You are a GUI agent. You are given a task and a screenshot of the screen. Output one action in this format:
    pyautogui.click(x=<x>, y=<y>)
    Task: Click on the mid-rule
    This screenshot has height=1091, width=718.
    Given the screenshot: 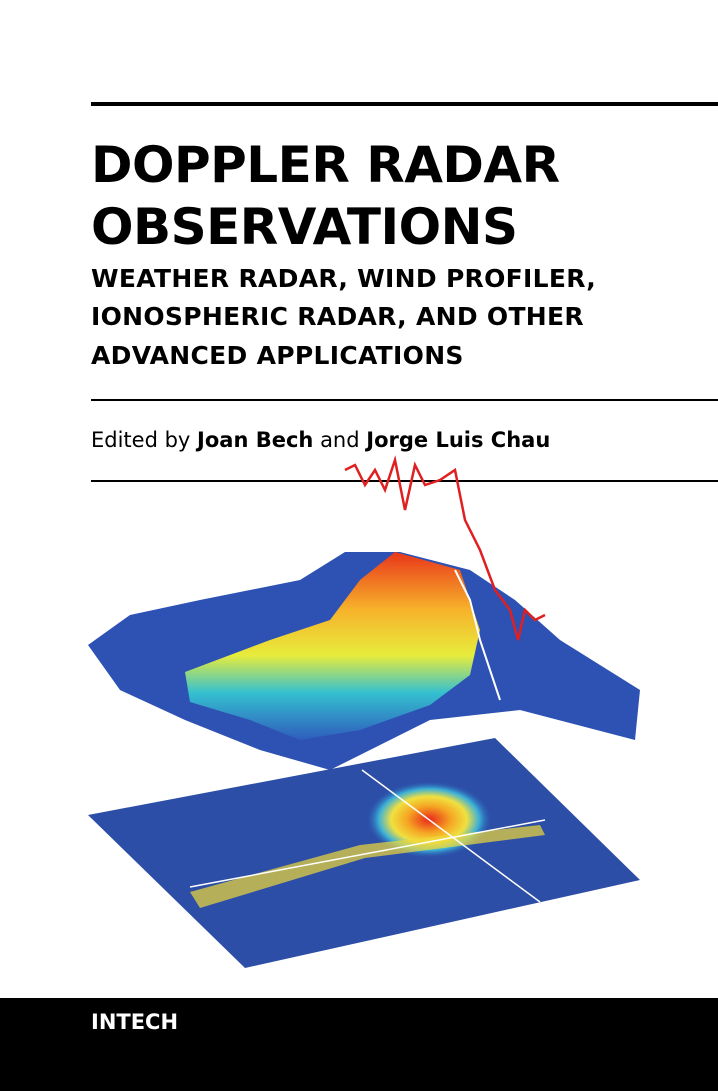 What is the action you would take?
    pyautogui.click(x=404, y=400)
    